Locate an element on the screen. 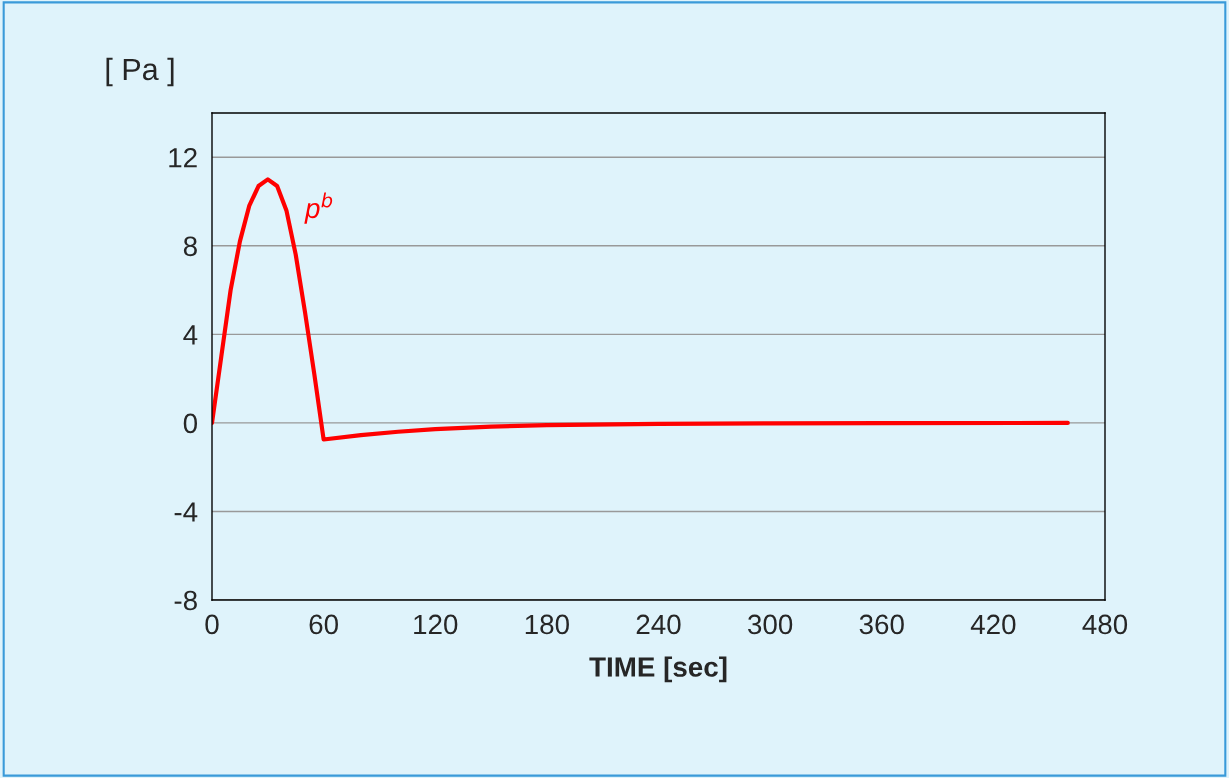 The height and width of the screenshot is (778, 1229). y-tick-label: 4 is located at coordinates (190, 335).